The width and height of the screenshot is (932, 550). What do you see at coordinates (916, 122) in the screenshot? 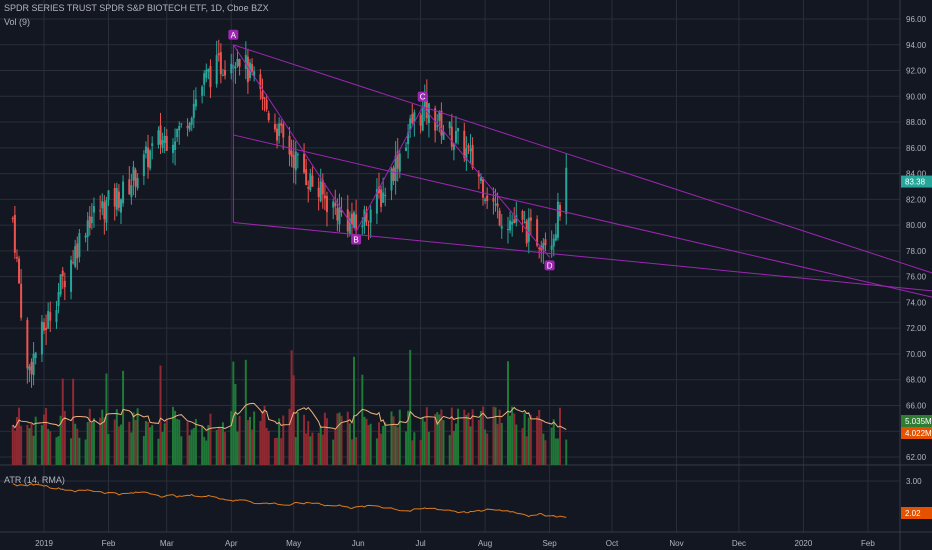
I see `y-tick-label: 88.00` at bounding box center [916, 122].